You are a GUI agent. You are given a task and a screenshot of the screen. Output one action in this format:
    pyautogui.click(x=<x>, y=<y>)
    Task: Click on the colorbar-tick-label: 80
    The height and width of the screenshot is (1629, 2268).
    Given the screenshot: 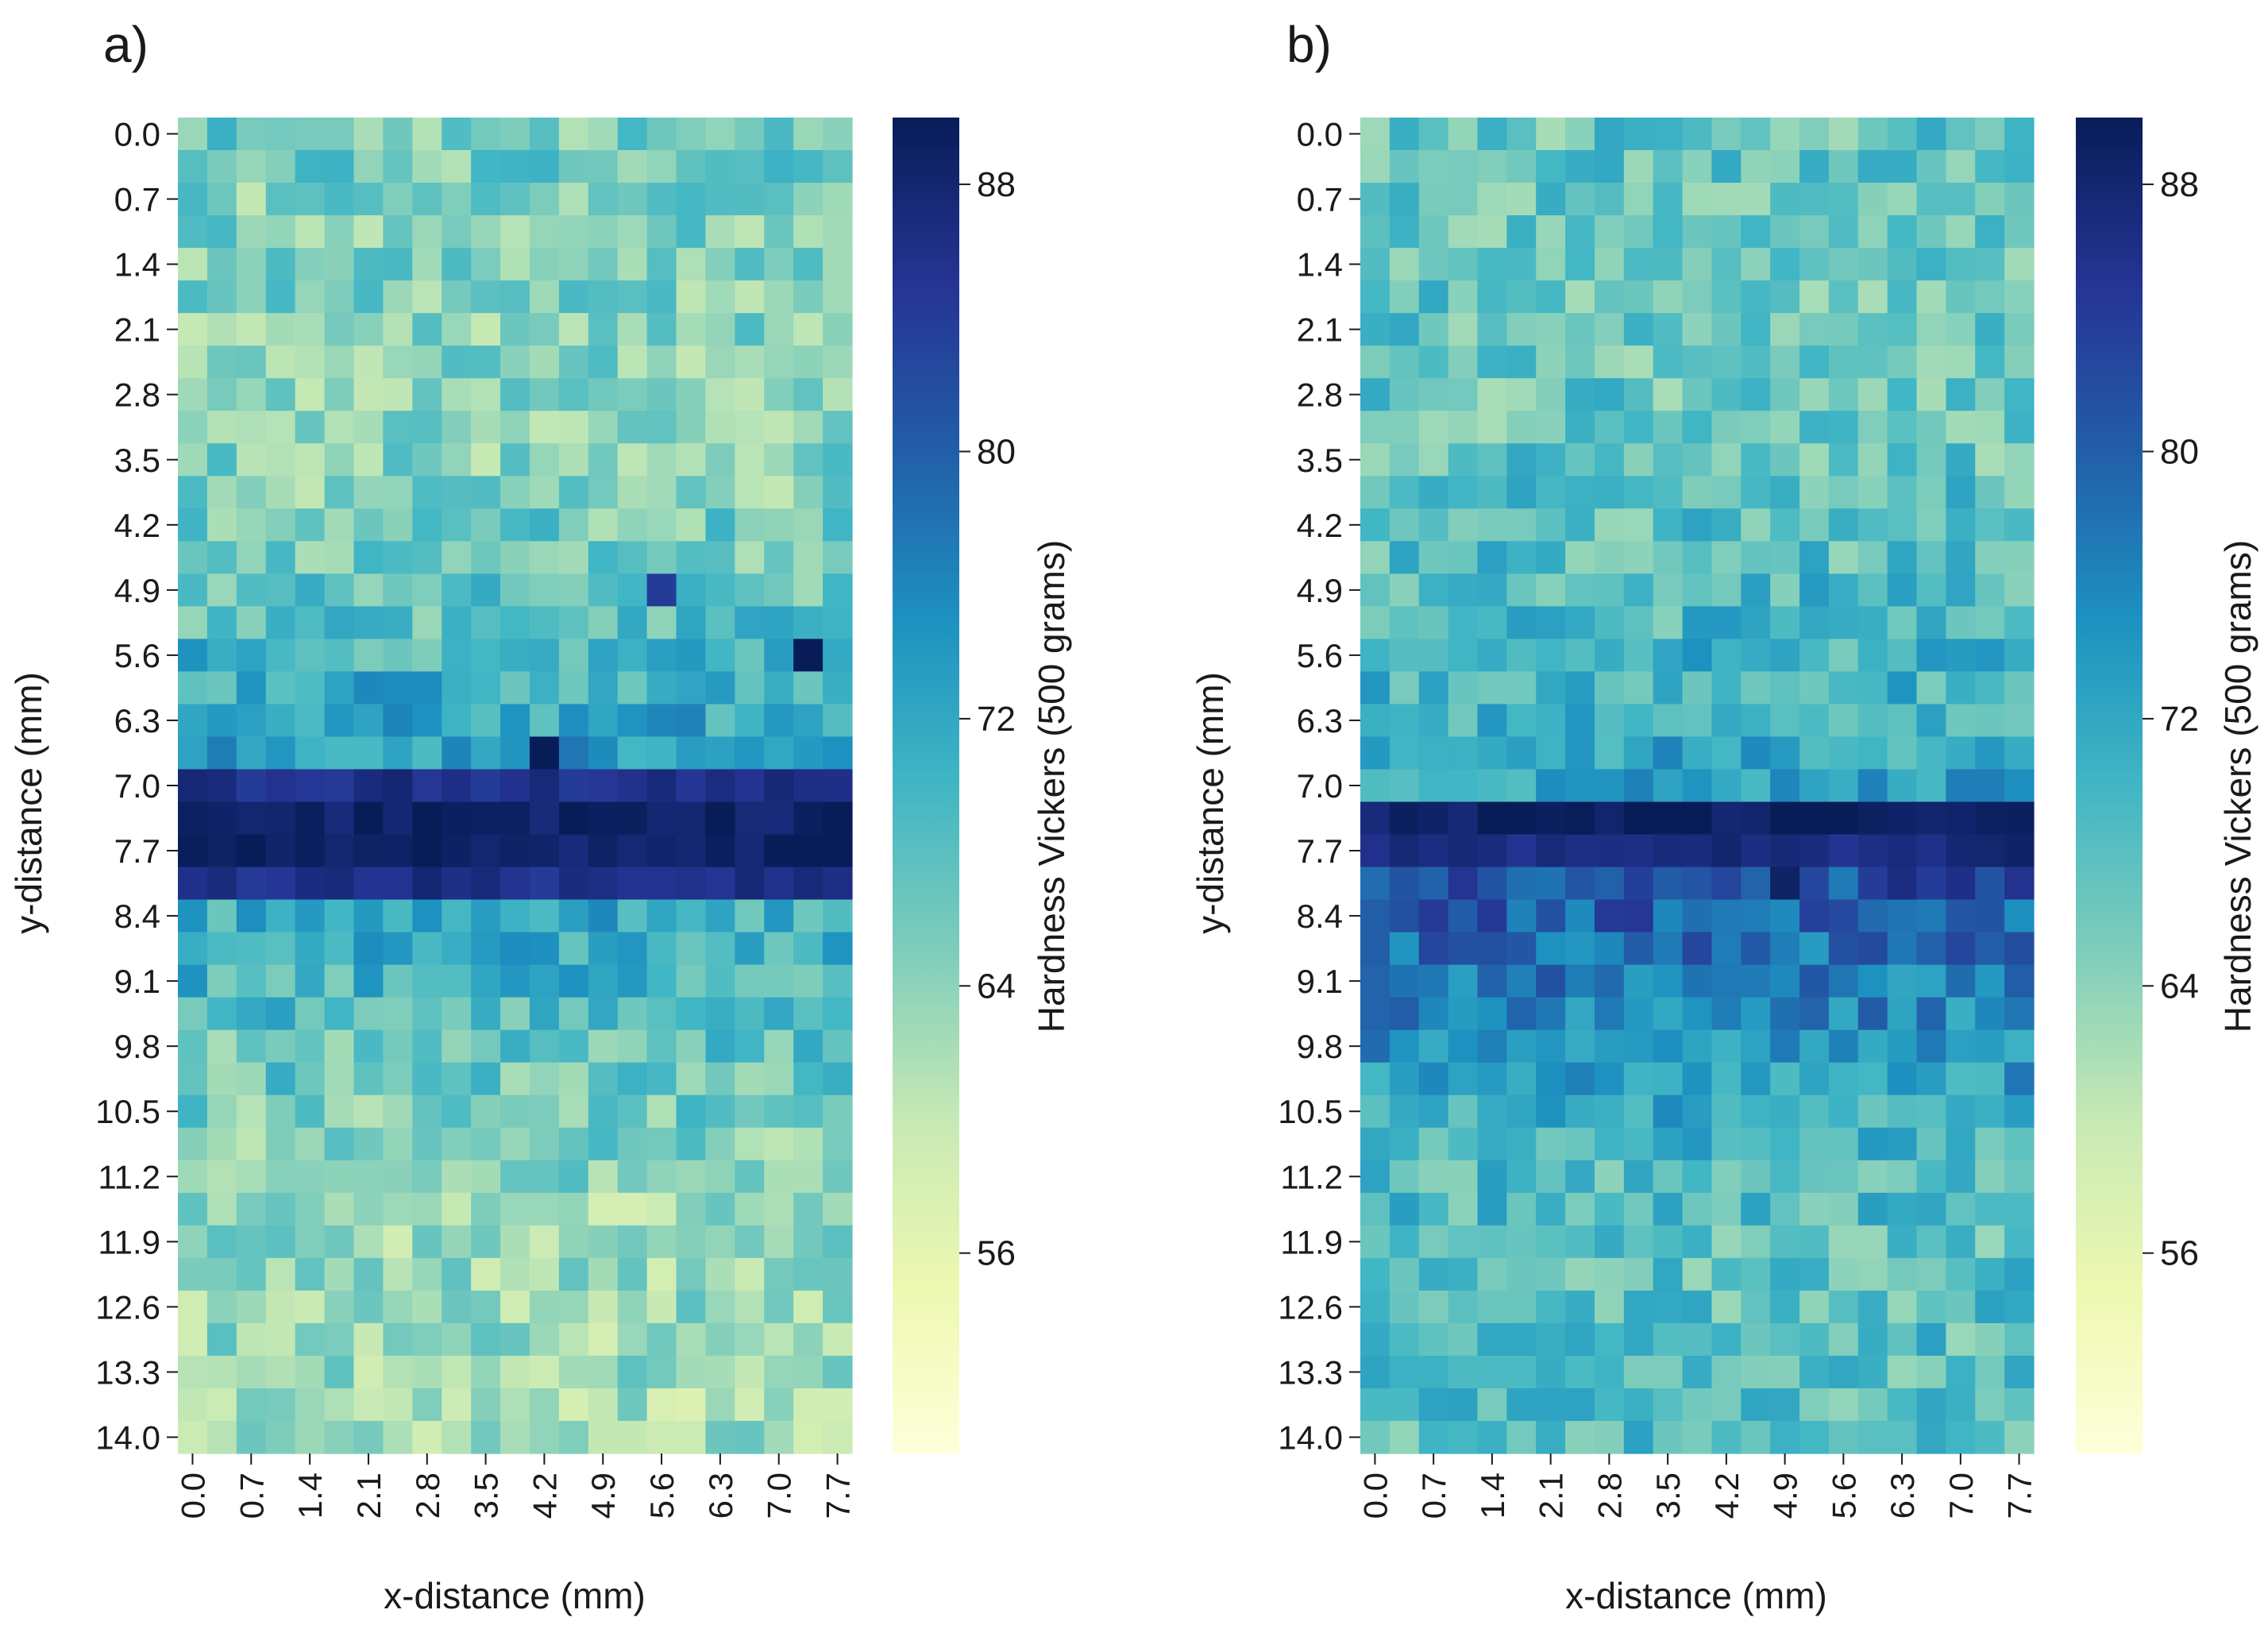 What is the action you would take?
    pyautogui.click(x=996, y=452)
    